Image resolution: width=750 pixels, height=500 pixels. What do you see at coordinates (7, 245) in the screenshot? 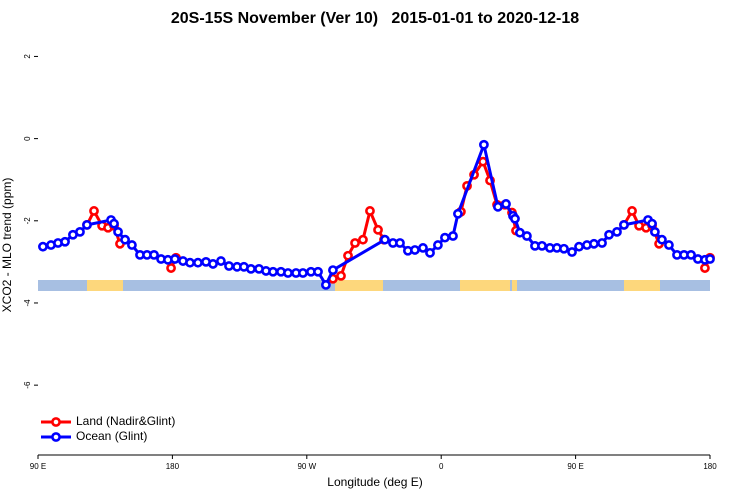
I see `y-axis-label: XCO2 - MLO trend (ppm)` at bounding box center [7, 245].